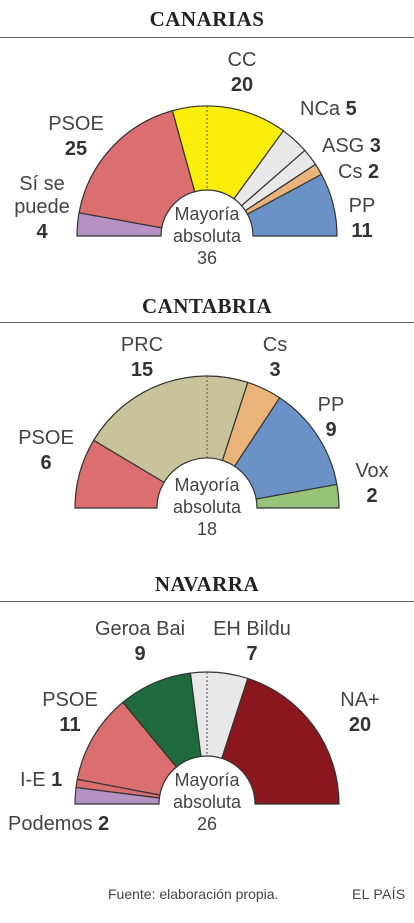 The width and height of the screenshot is (414, 923). I want to click on majority-value: 18, so click(207, 529).